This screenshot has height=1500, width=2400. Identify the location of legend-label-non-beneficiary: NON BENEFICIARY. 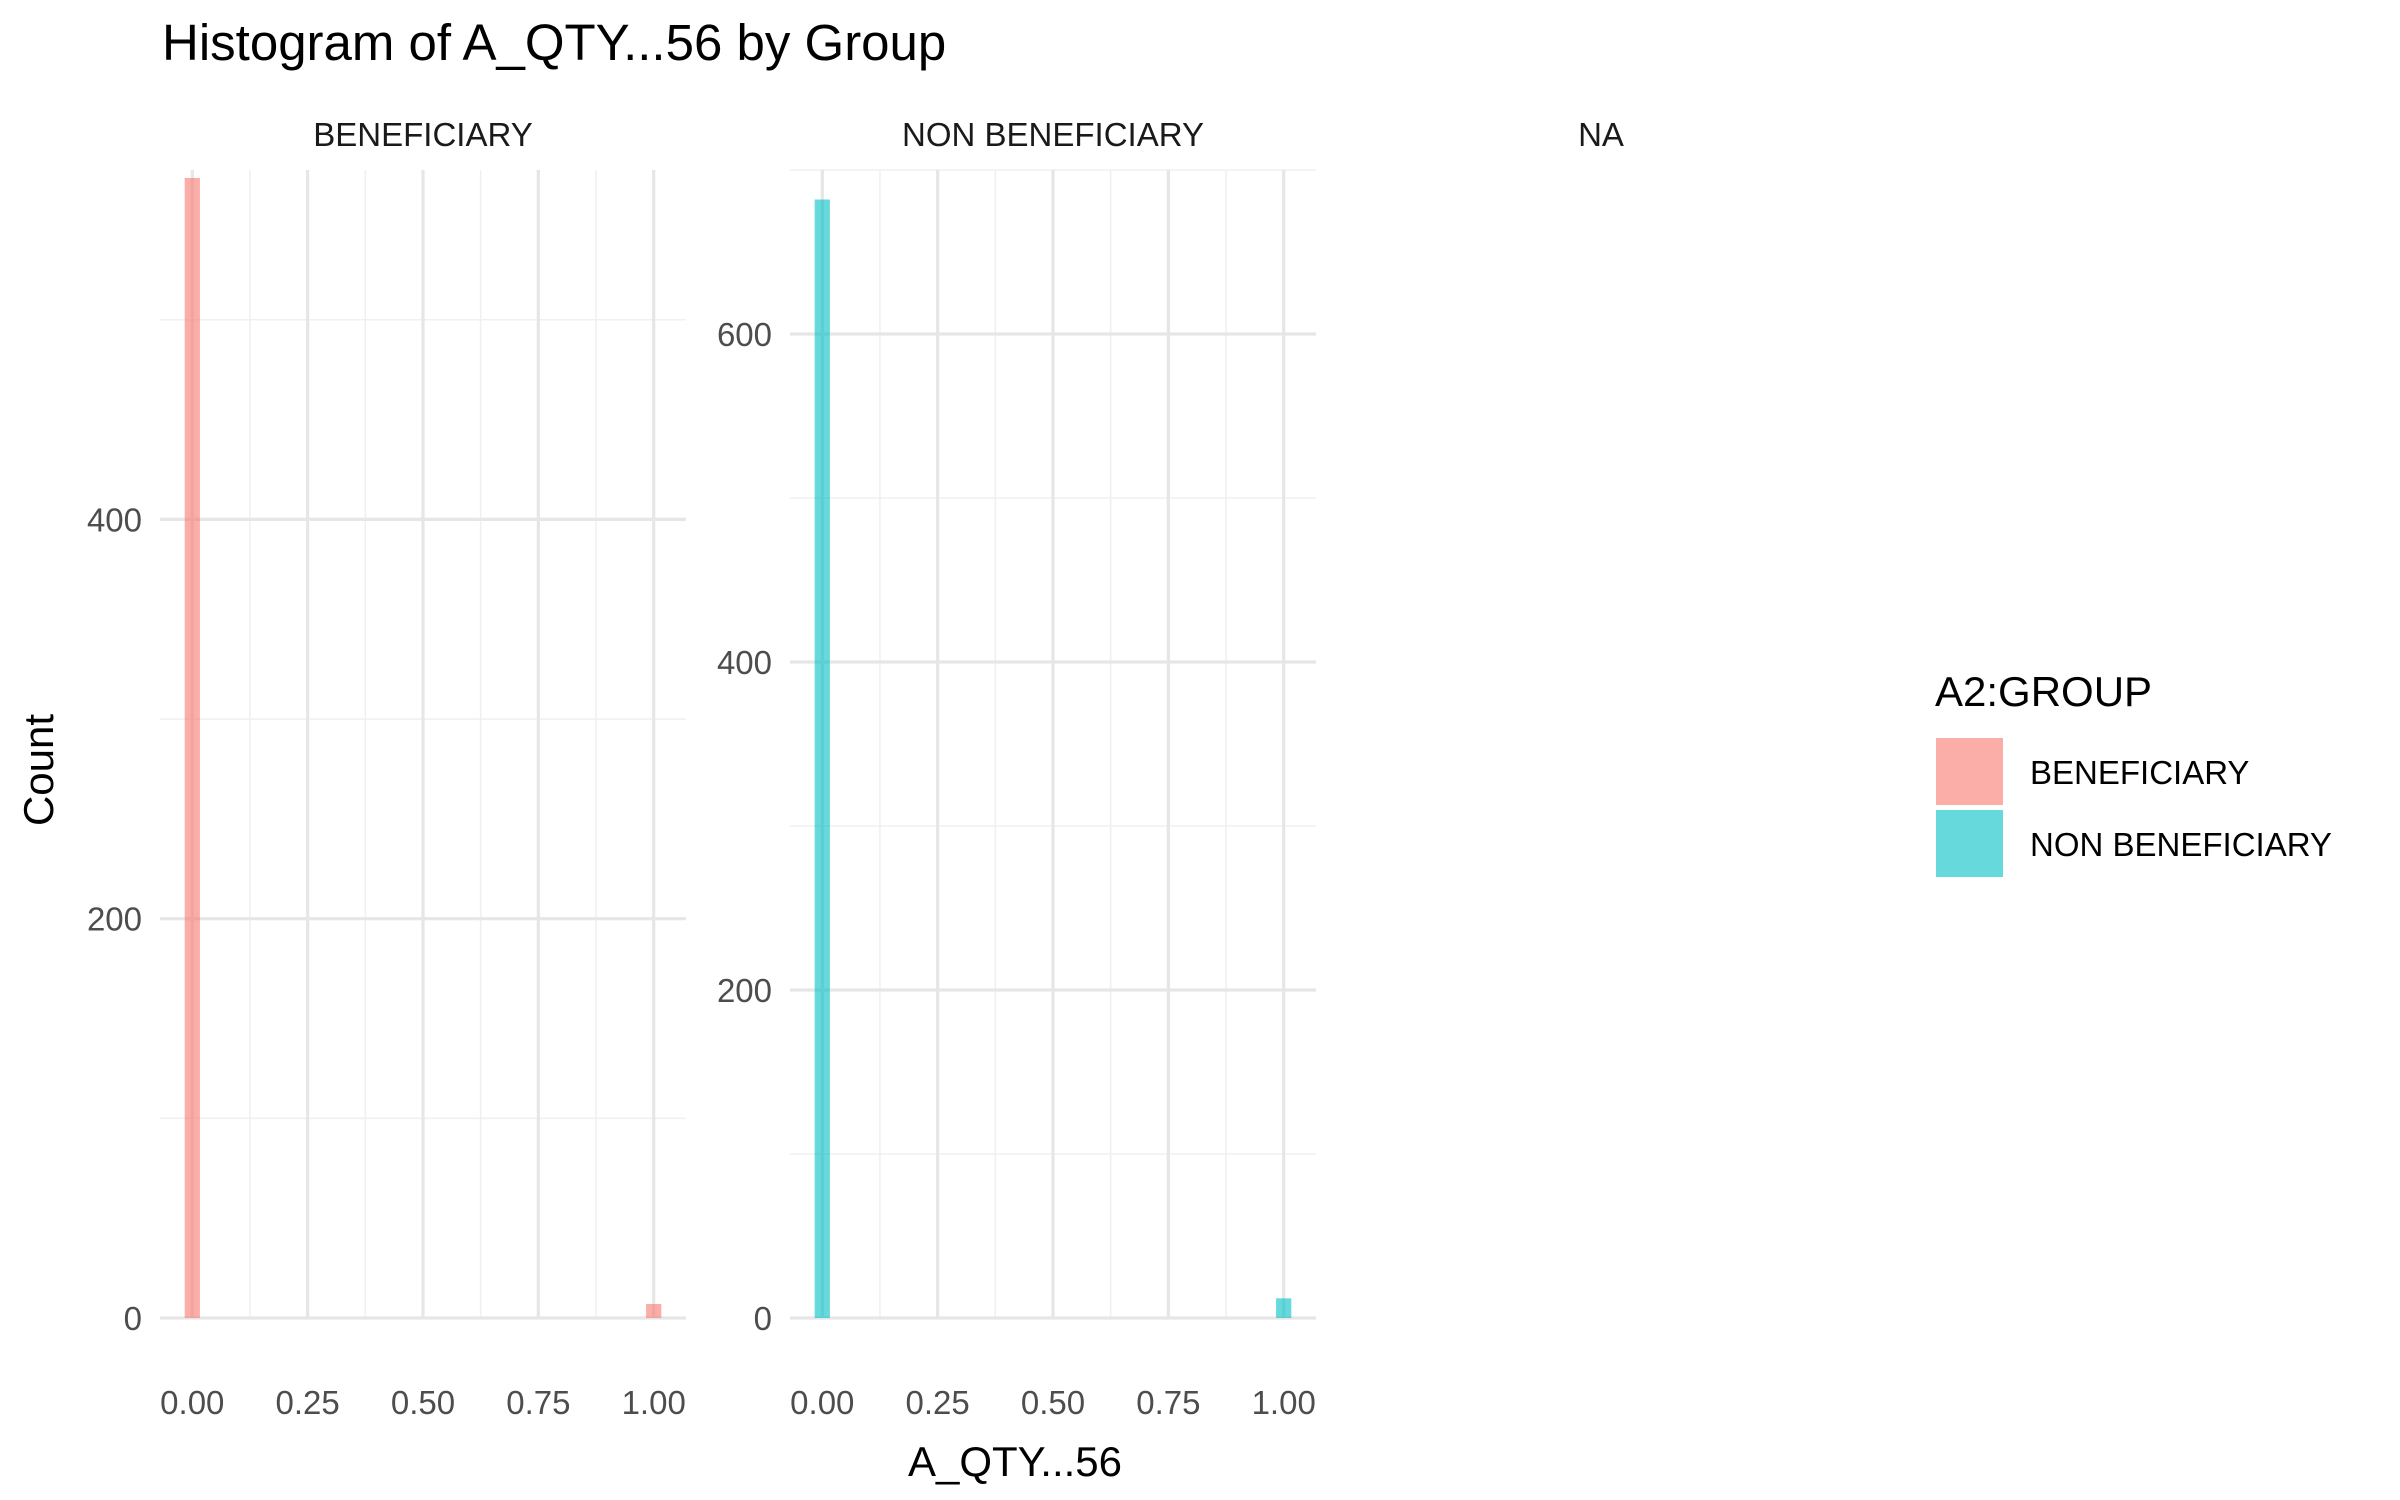
(2181, 844).